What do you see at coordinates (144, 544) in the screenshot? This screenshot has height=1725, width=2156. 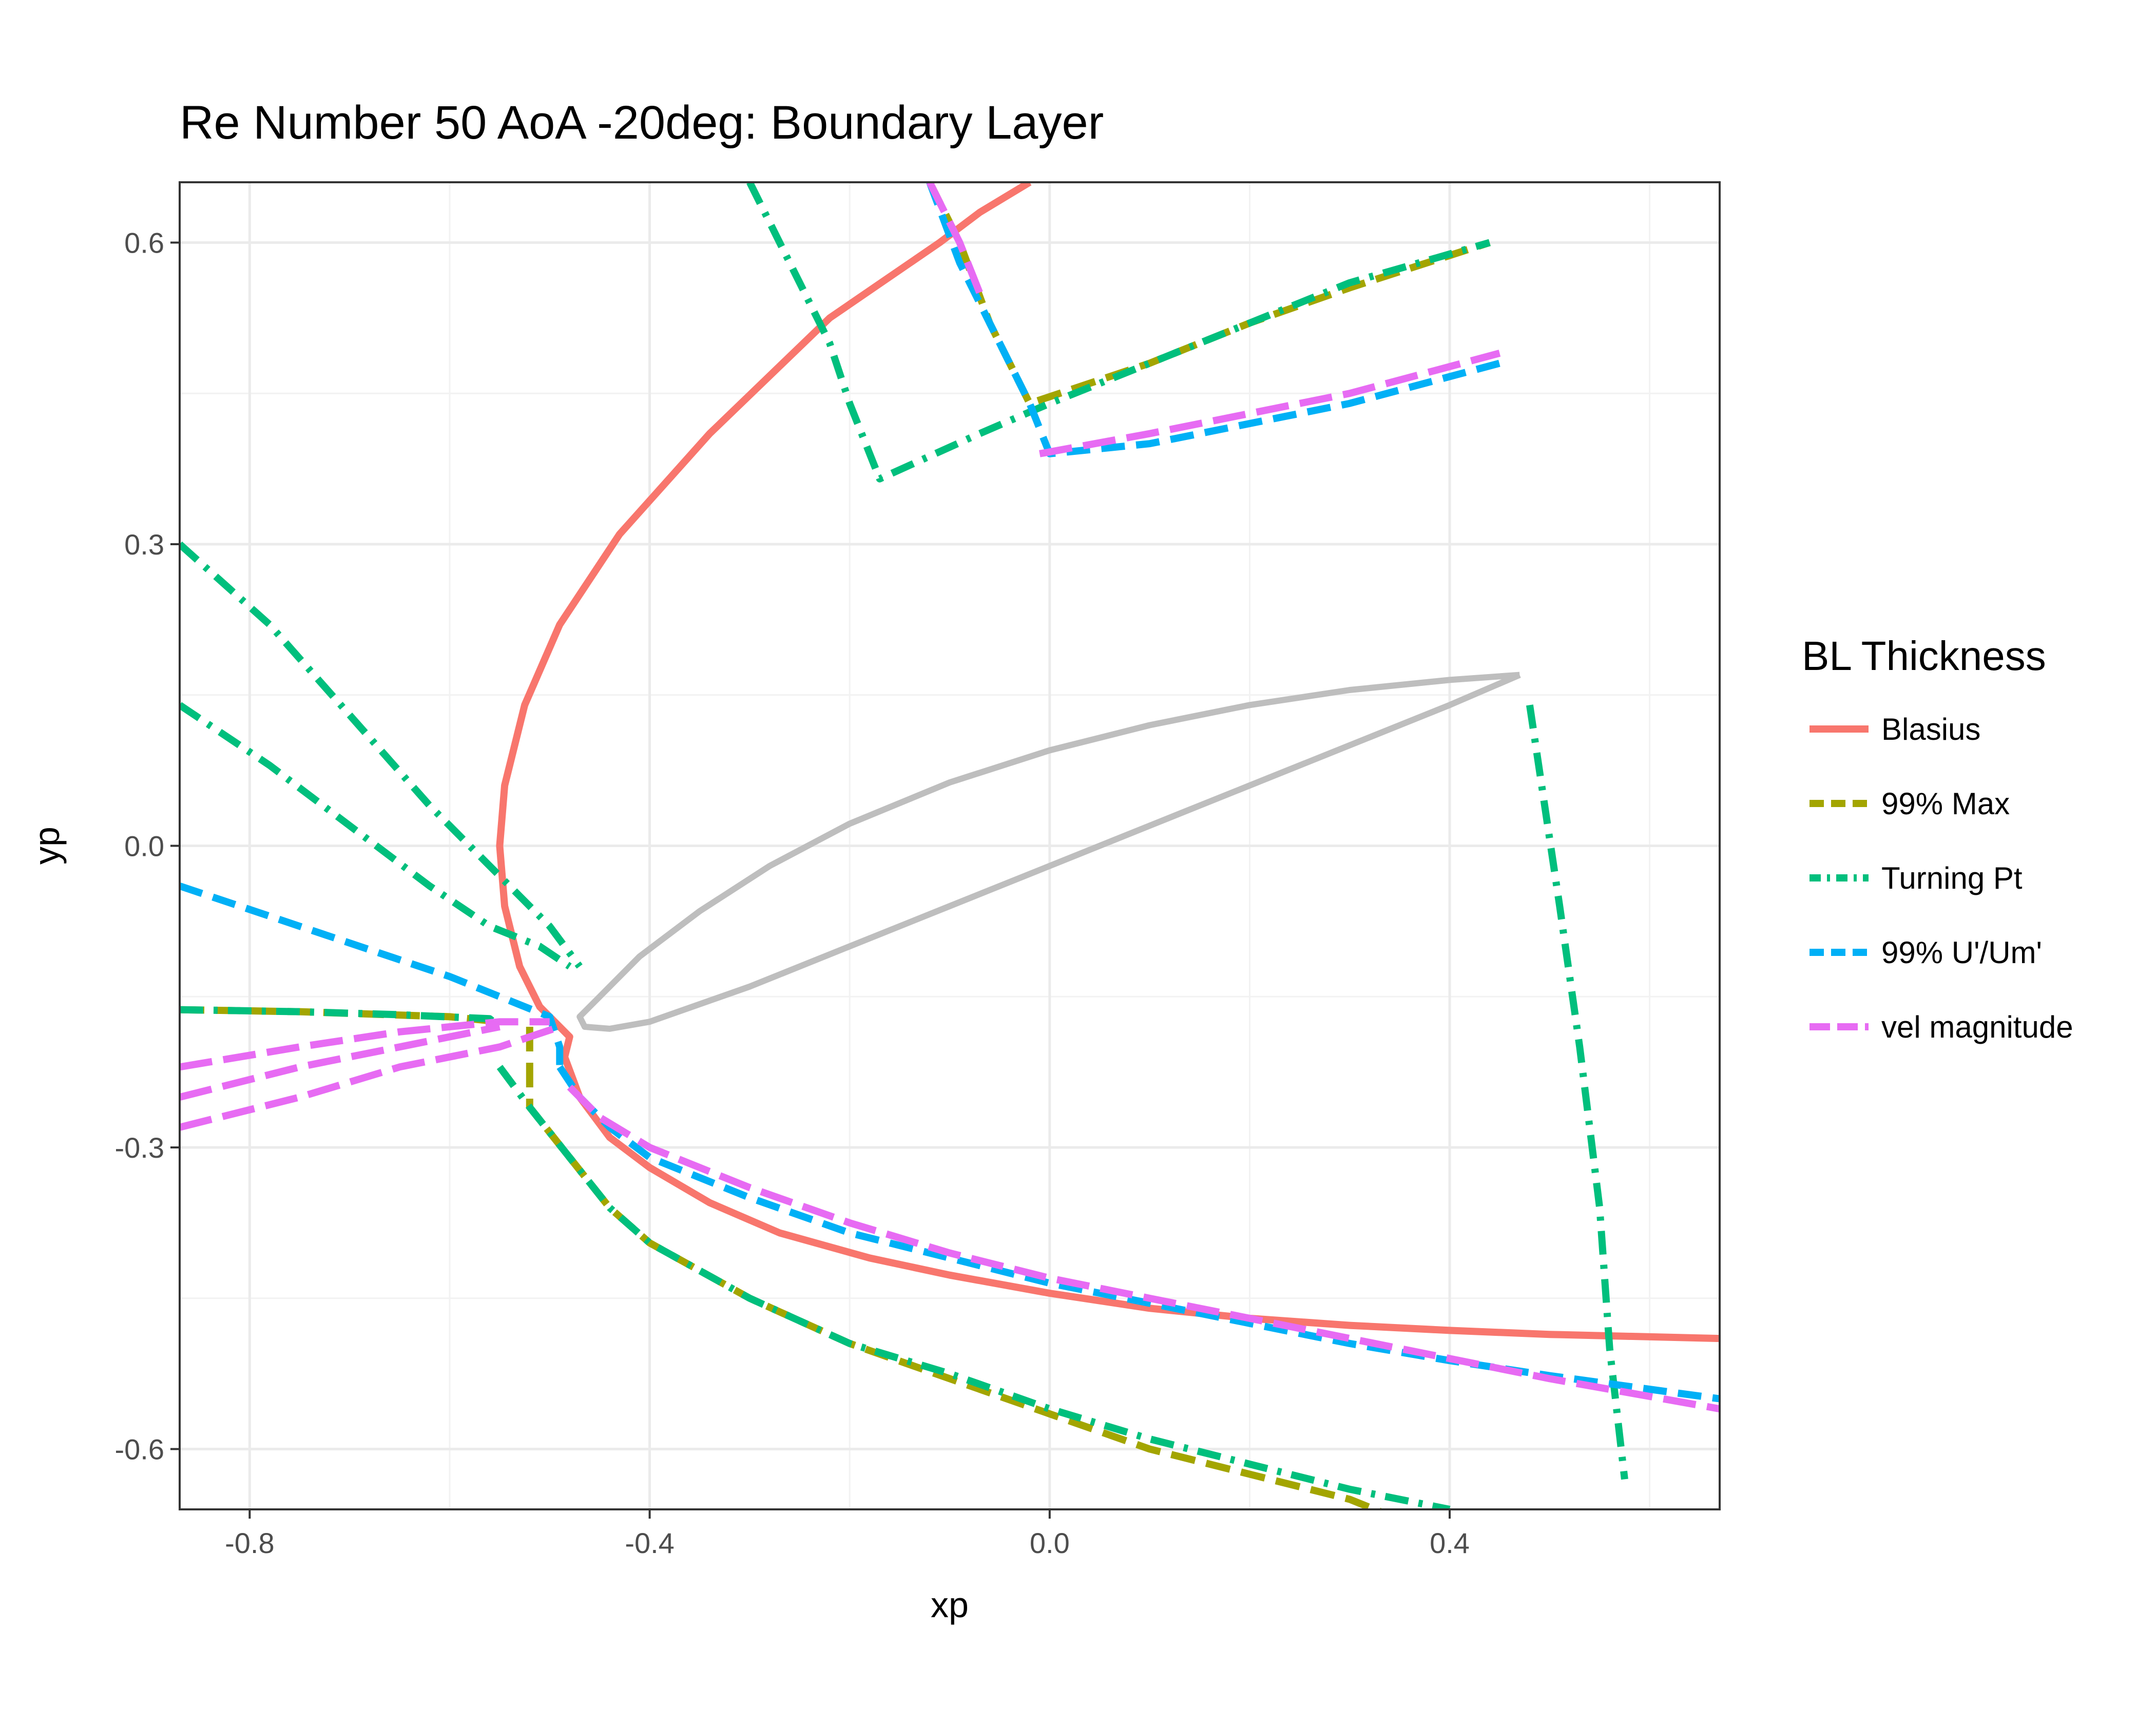 I see `y-tick-label: 0.3` at bounding box center [144, 544].